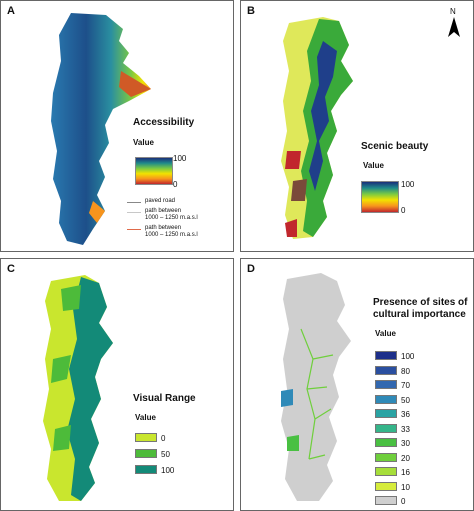  I want to click on legend-label: 0, so click(403, 501).